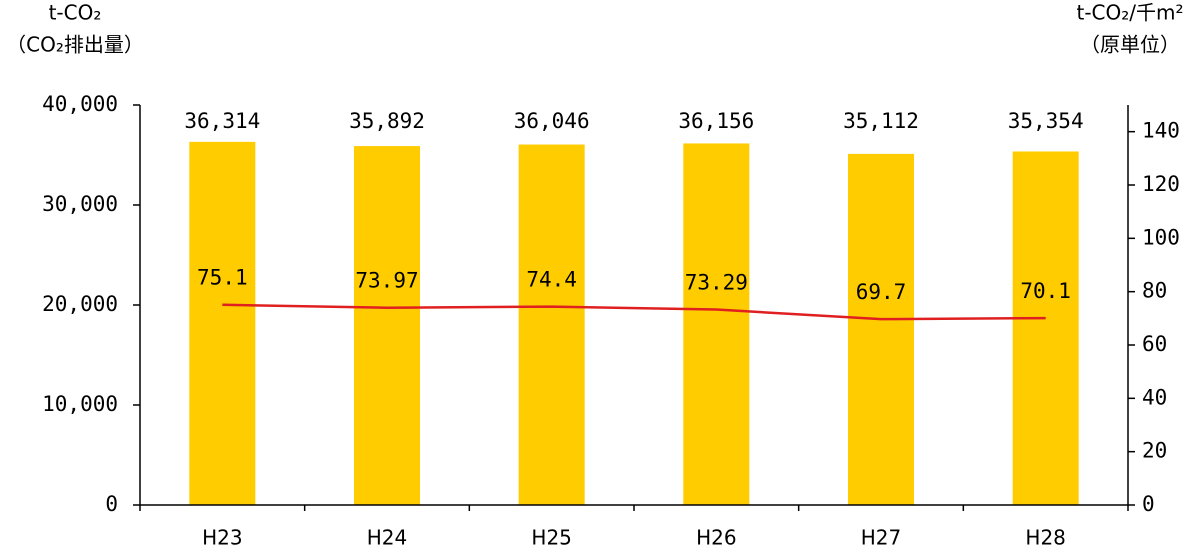 The height and width of the screenshot is (552, 1200). I want to click on line-value-label: 73.29, so click(716, 283).